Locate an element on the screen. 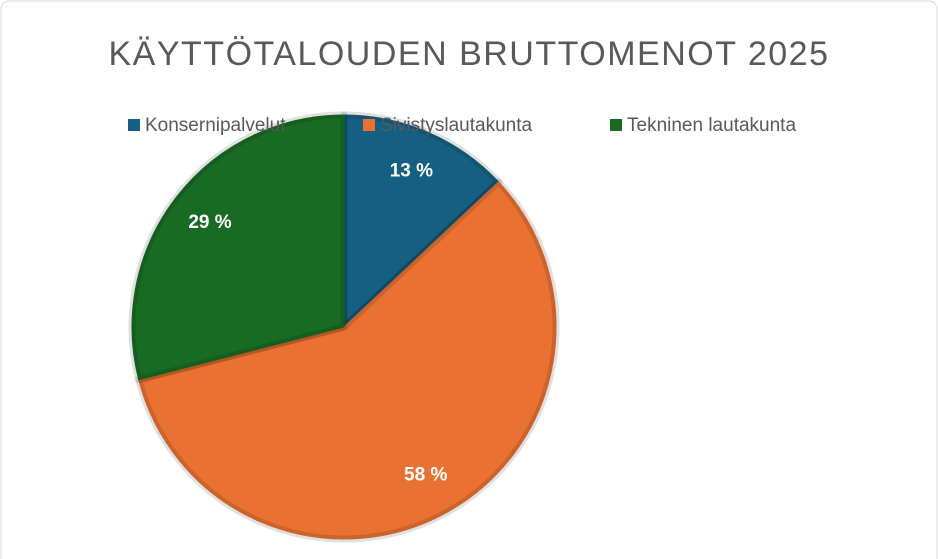 Image resolution: width=938 pixels, height=559 pixels. legend-label: Sivistyslautakunta is located at coordinates (456, 125).